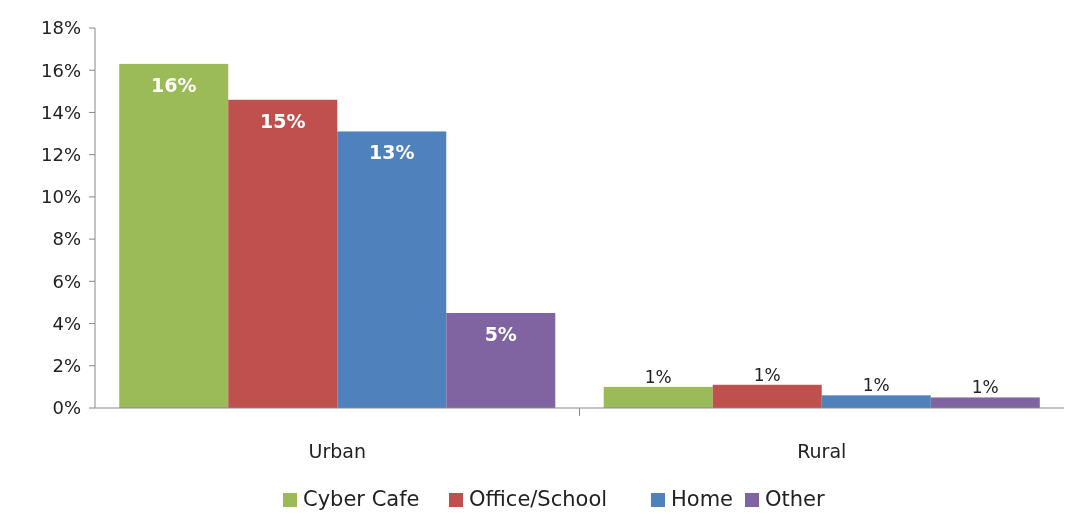  What do you see at coordinates (822, 451) in the screenshot?
I see `x-tick-label: Rural` at bounding box center [822, 451].